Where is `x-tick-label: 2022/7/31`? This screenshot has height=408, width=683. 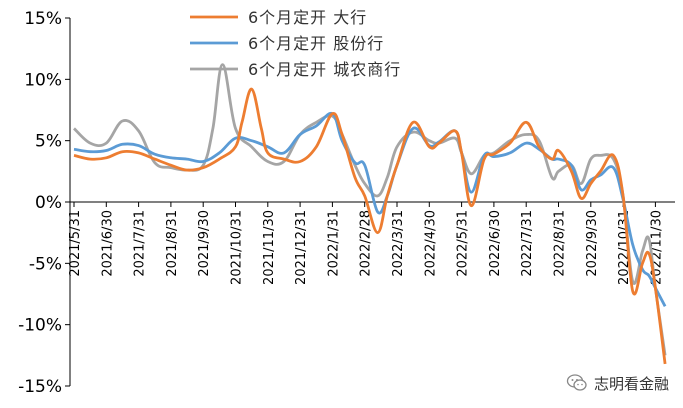 x-tick-label: 2022/7/31 is located at coordinates (527, 243).